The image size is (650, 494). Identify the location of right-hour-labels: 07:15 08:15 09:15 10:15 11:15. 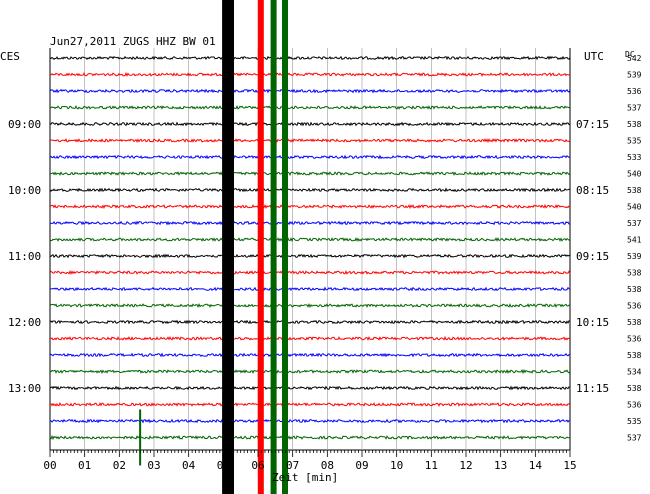
(592, 256).